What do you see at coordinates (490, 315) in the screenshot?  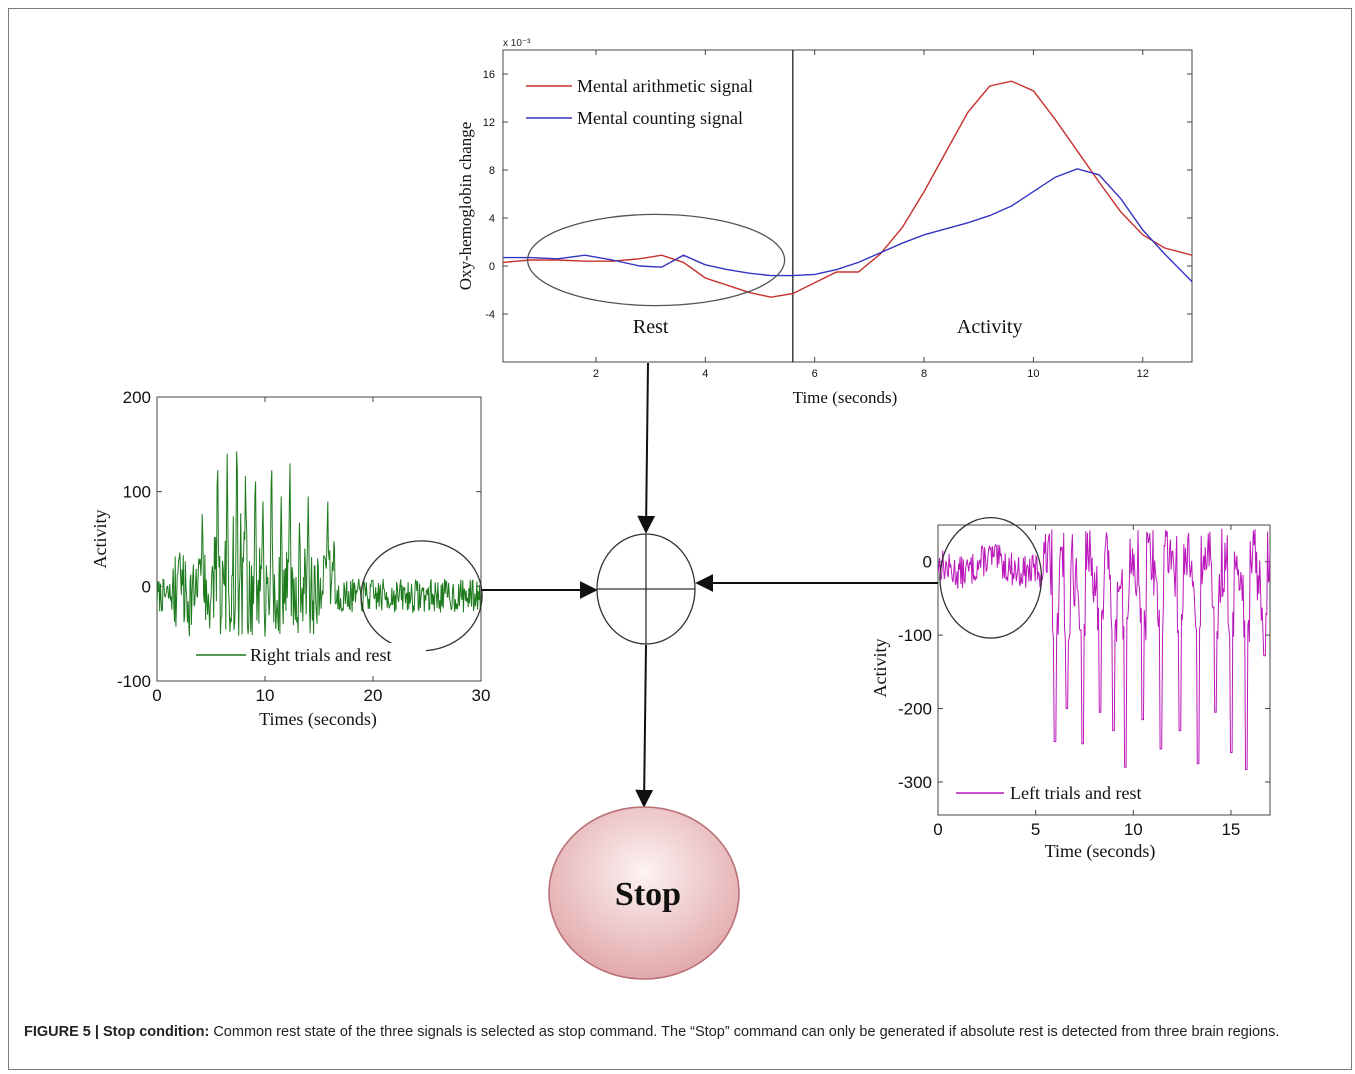 I see `y-tick-label: -4` at bounding box center [490, 315].